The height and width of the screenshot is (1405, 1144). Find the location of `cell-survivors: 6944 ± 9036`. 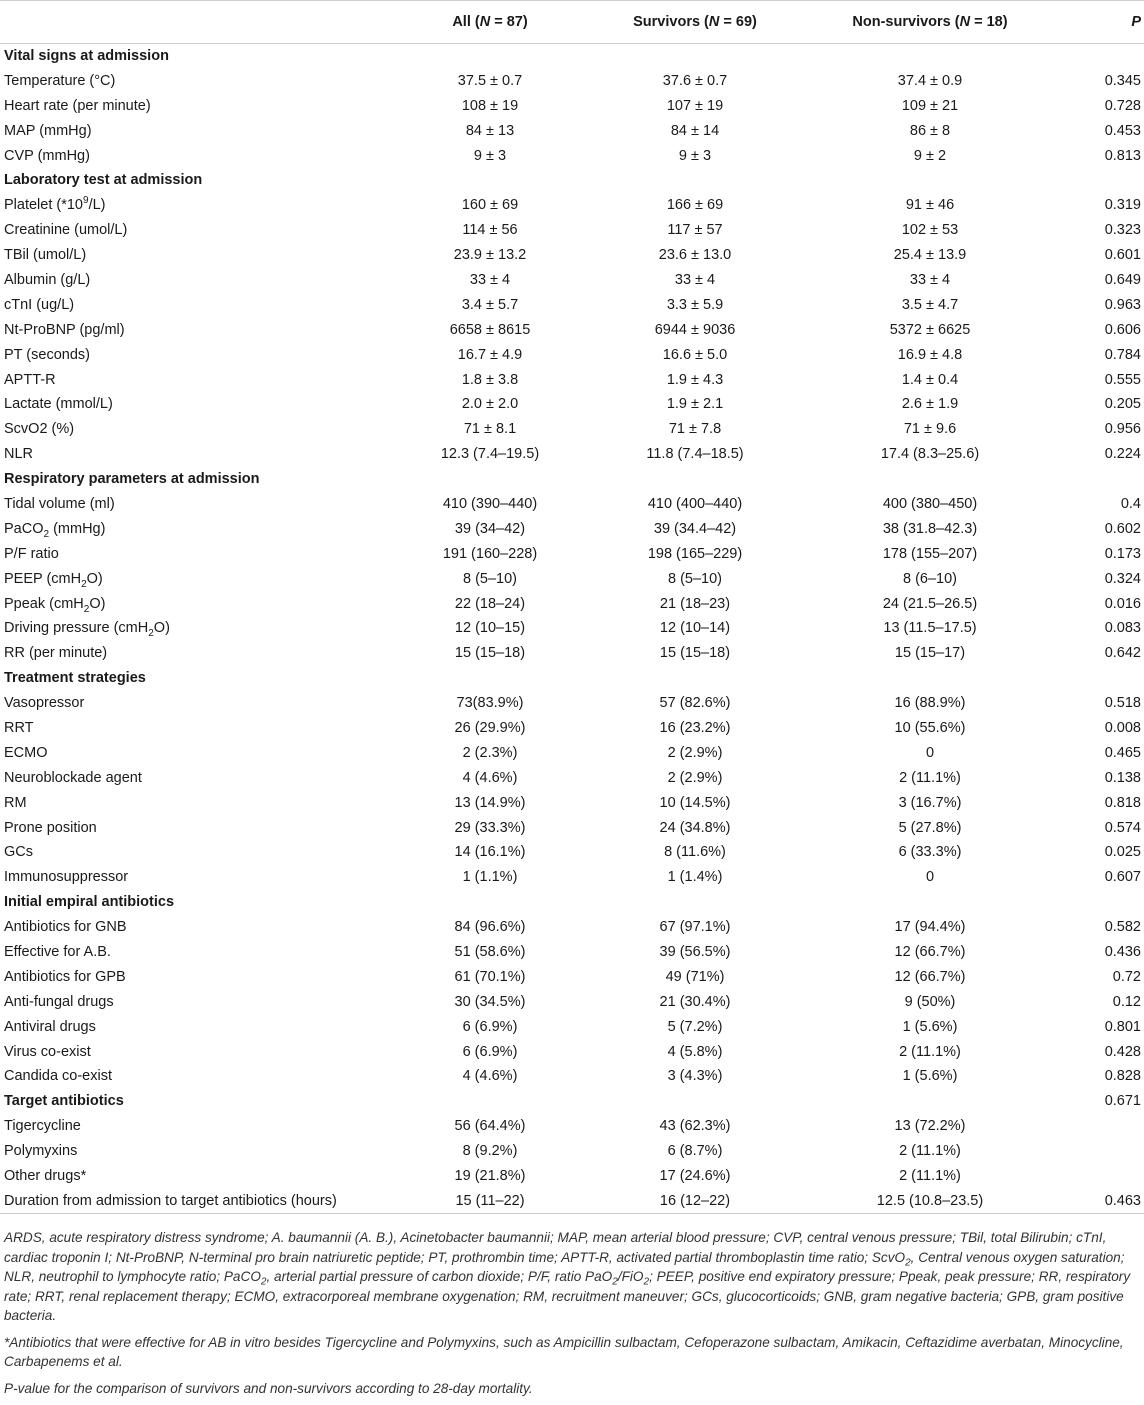

cell-survivors: 6944 ± 9036 is located at coordinates (695, 329).